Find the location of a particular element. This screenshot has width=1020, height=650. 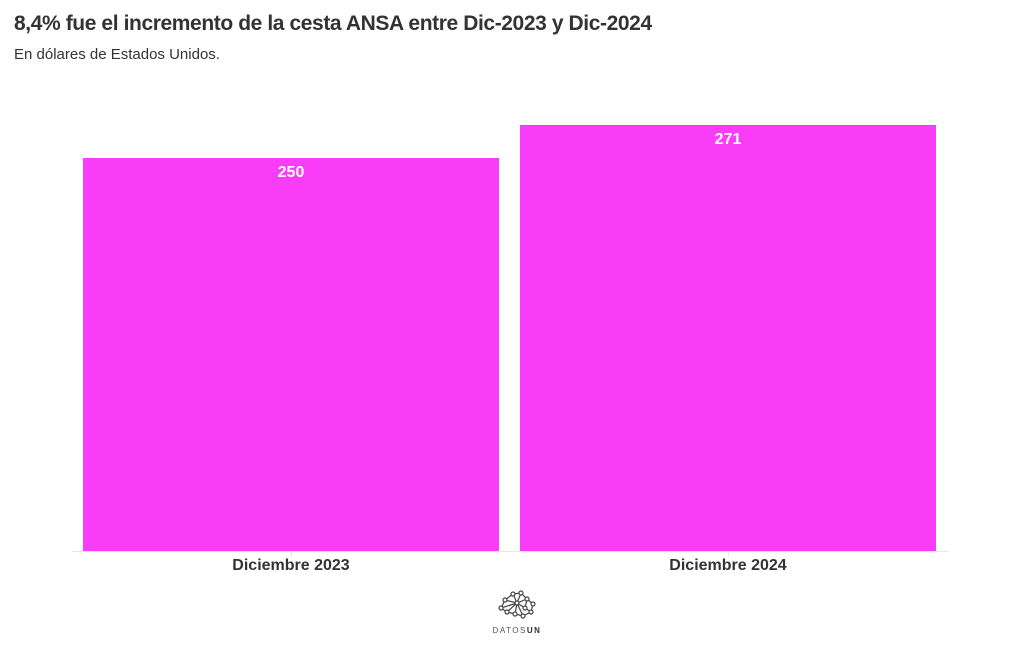

network-icon is located at coordinates (517, 604).